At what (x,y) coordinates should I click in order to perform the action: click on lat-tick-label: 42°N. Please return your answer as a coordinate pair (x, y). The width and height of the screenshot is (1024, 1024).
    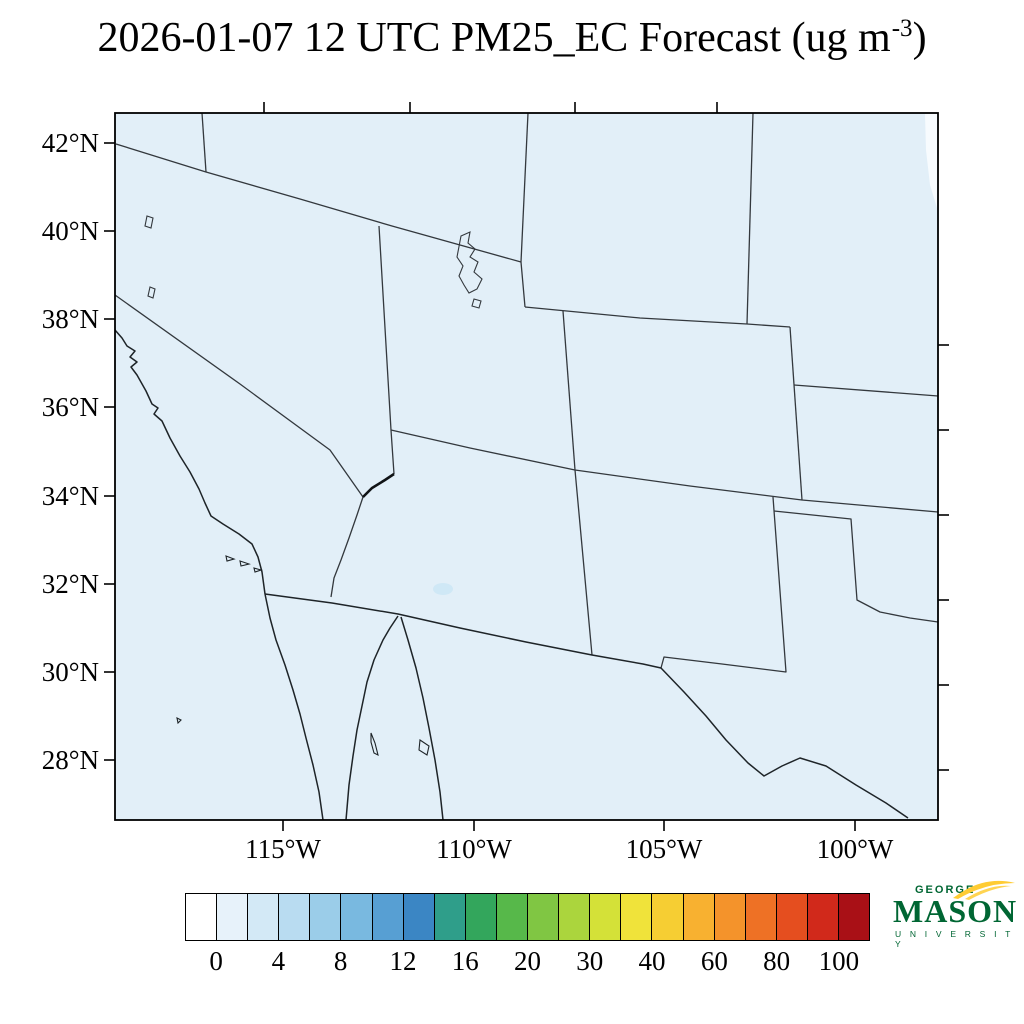
    Looking at the image, I should click on (70, 143).